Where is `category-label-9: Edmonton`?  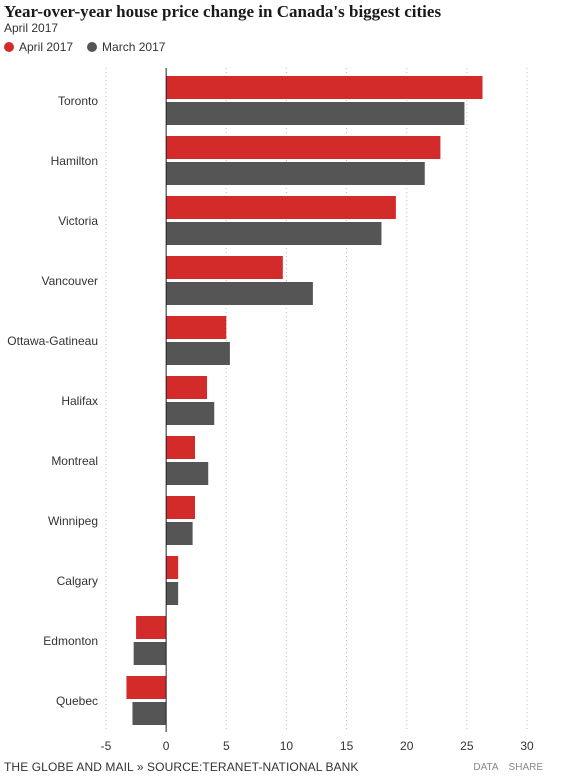
category-label-9: Edmonton is located at coordinates (70, 641).